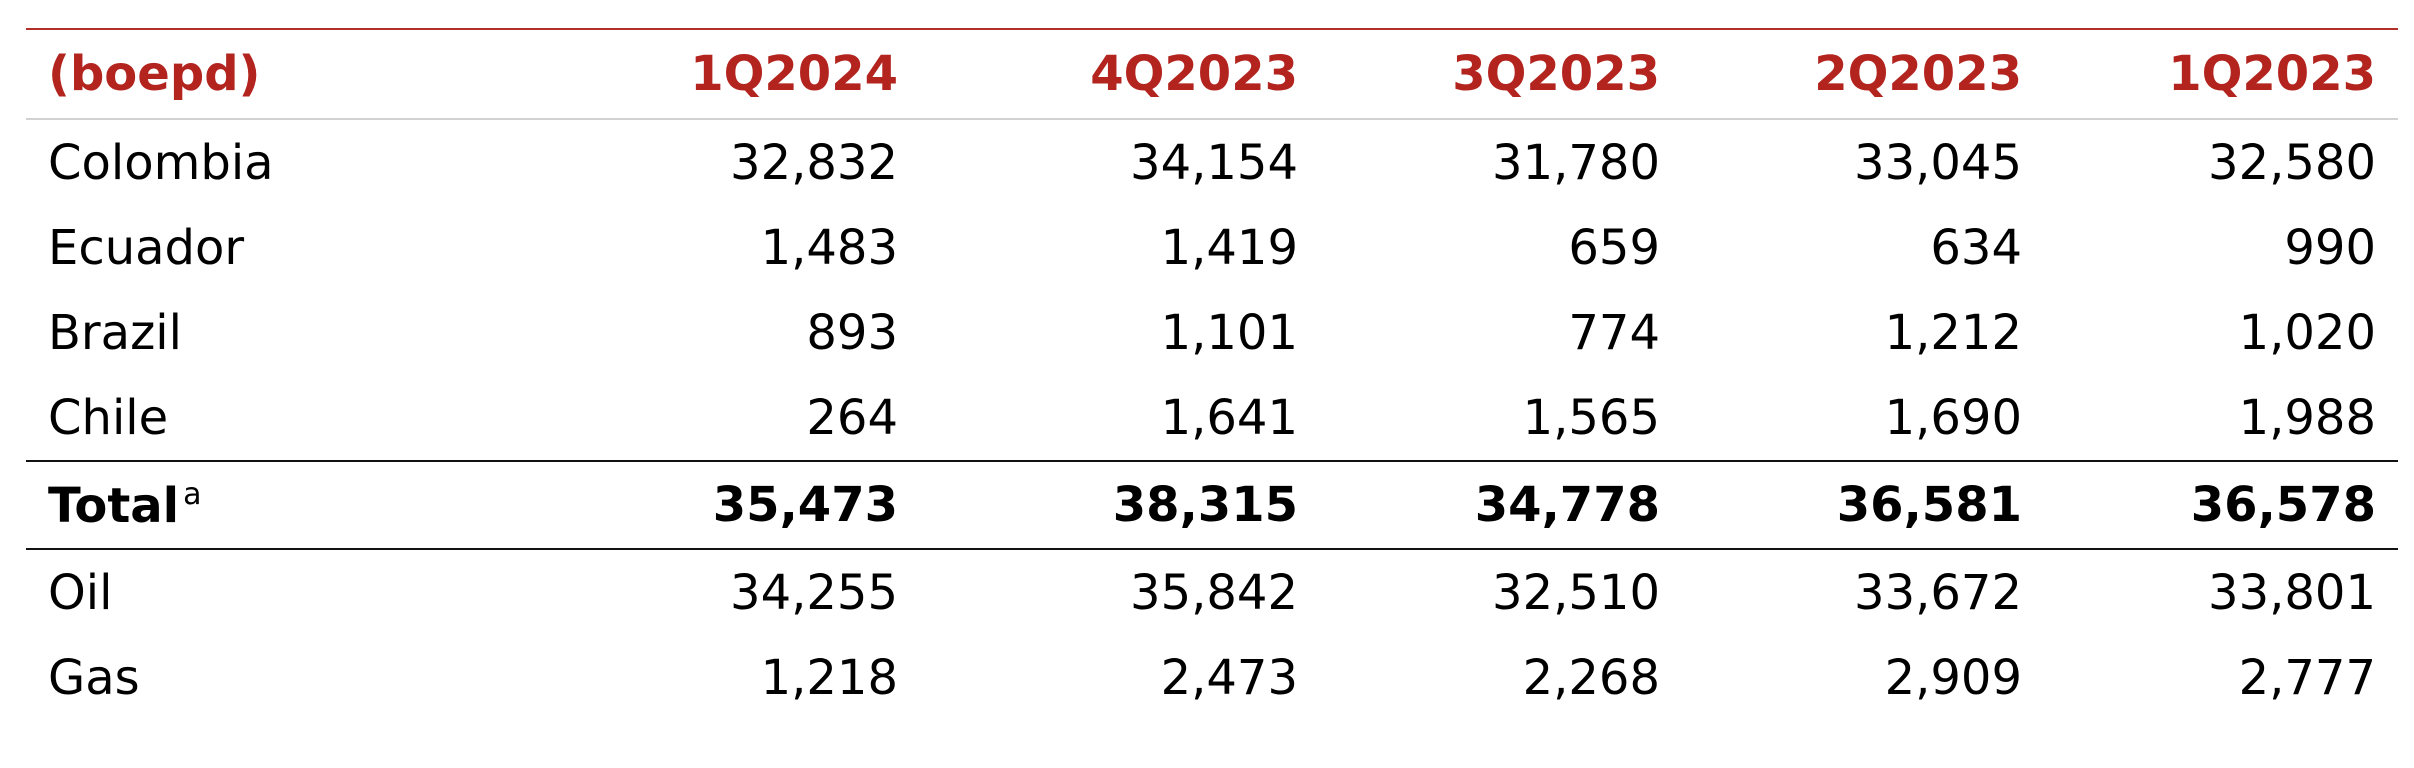  I want to click on table-row-chile: Chile 264 1,641 1,565 1,690 1,988, so click(1212, 418).